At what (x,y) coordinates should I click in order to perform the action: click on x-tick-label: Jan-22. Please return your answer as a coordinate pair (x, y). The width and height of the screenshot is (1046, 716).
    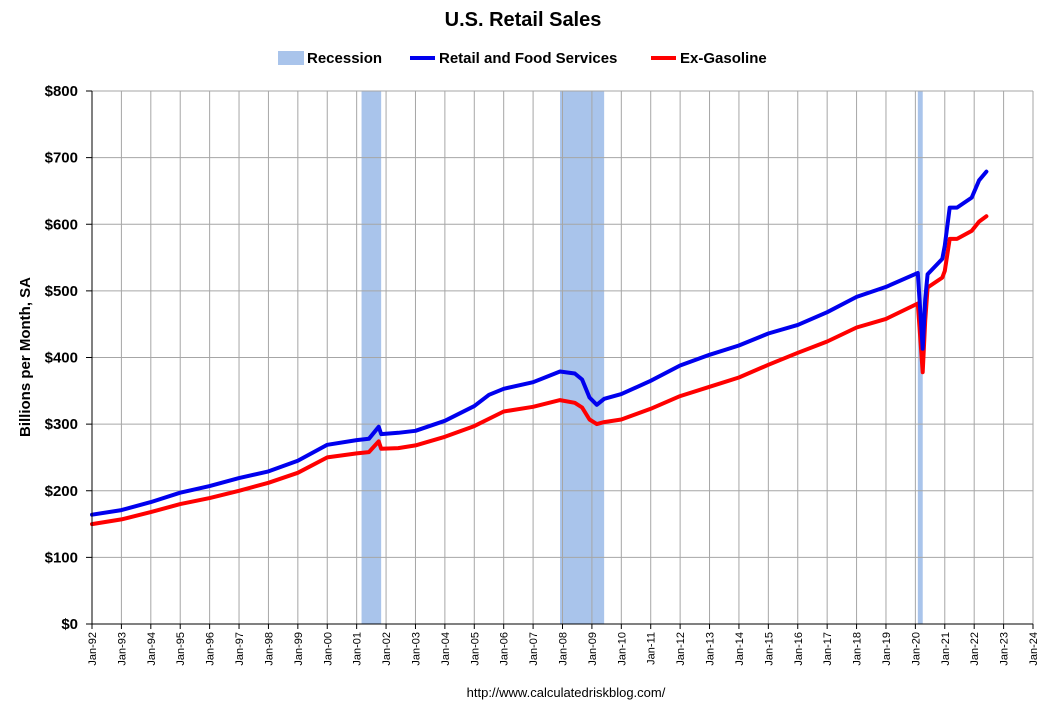
    Looking at the image, I should click on (975, 649).